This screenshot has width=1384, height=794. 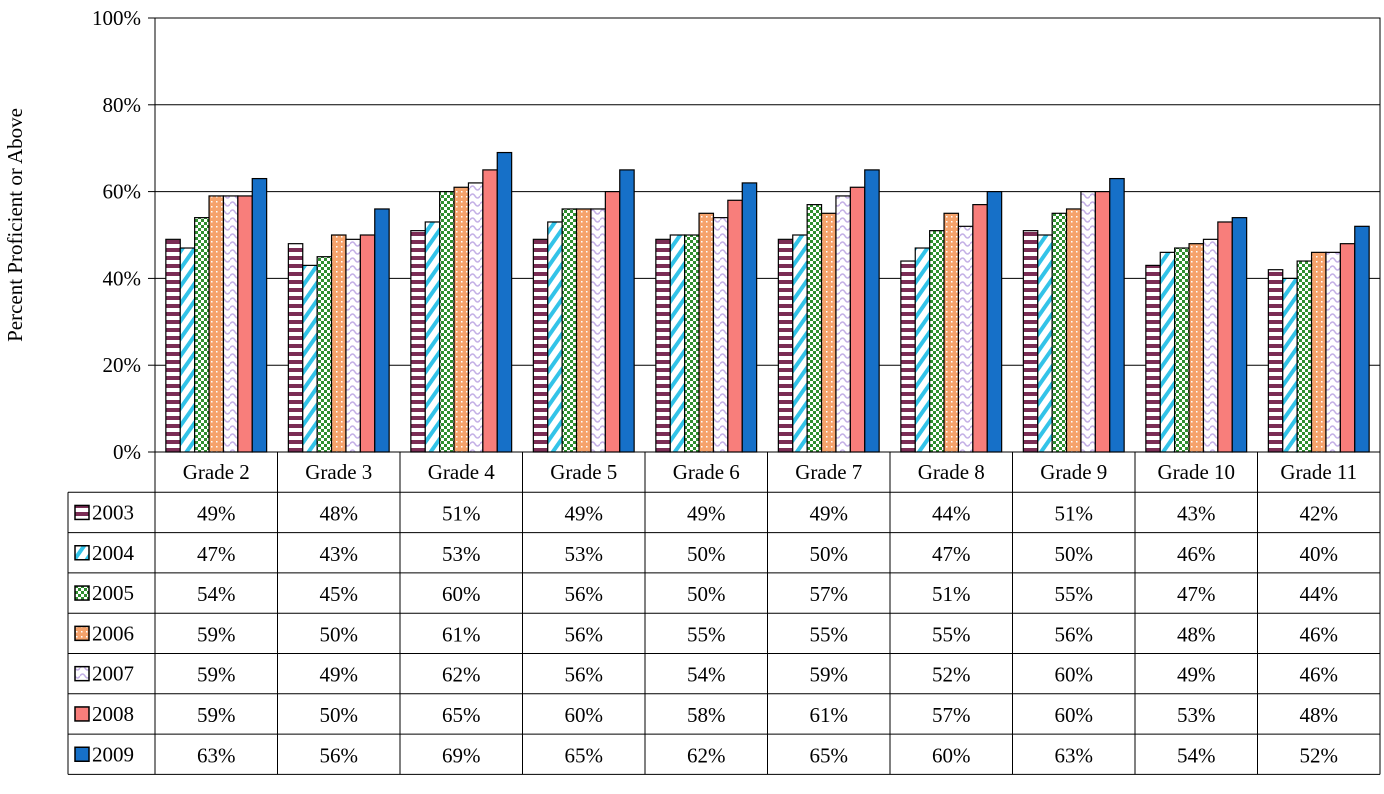 I want to click on y-tick-label: 60%, so click(x=122, y=192).